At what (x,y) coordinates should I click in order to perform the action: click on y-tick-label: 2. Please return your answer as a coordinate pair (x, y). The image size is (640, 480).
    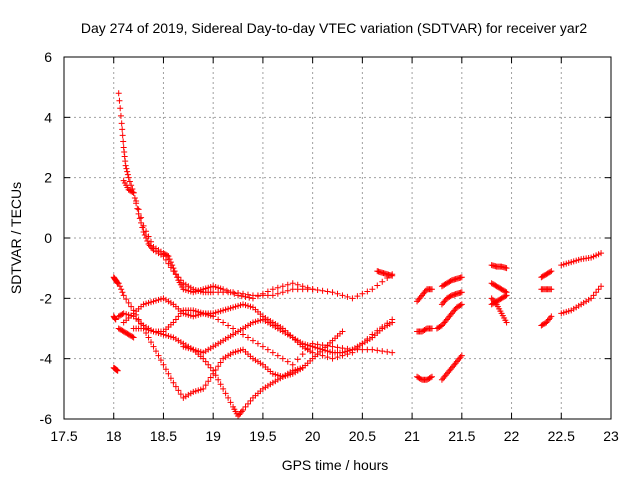
    Looking at the image, I should click on (48, 178).